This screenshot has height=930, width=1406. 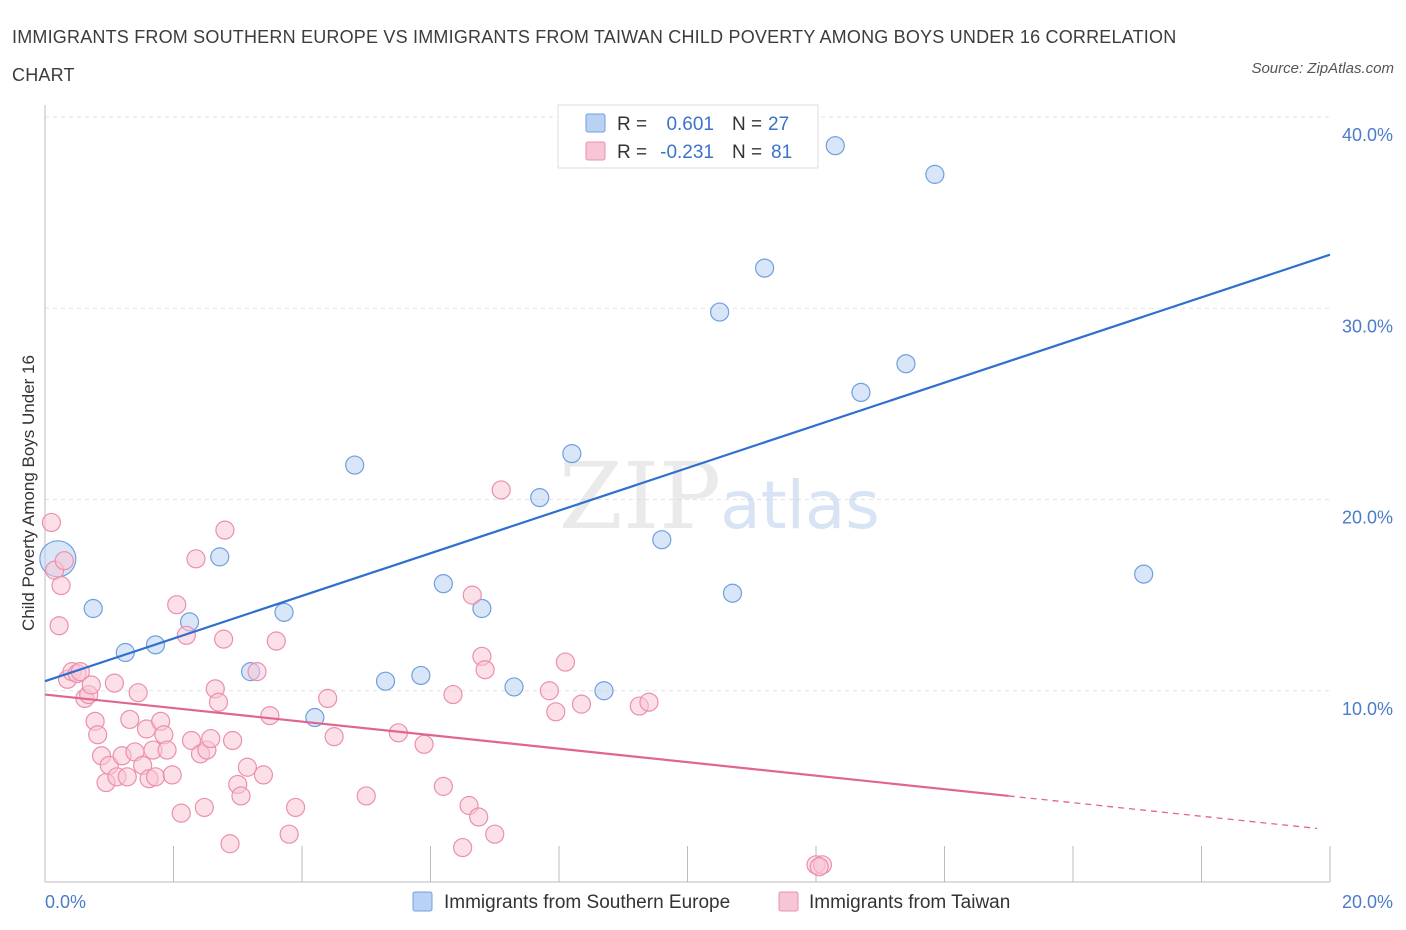 What do you see at coordinates (778, 124) in the screenshot?
I see `legend-n-value-1: 27` at bounding box center [778, 124].